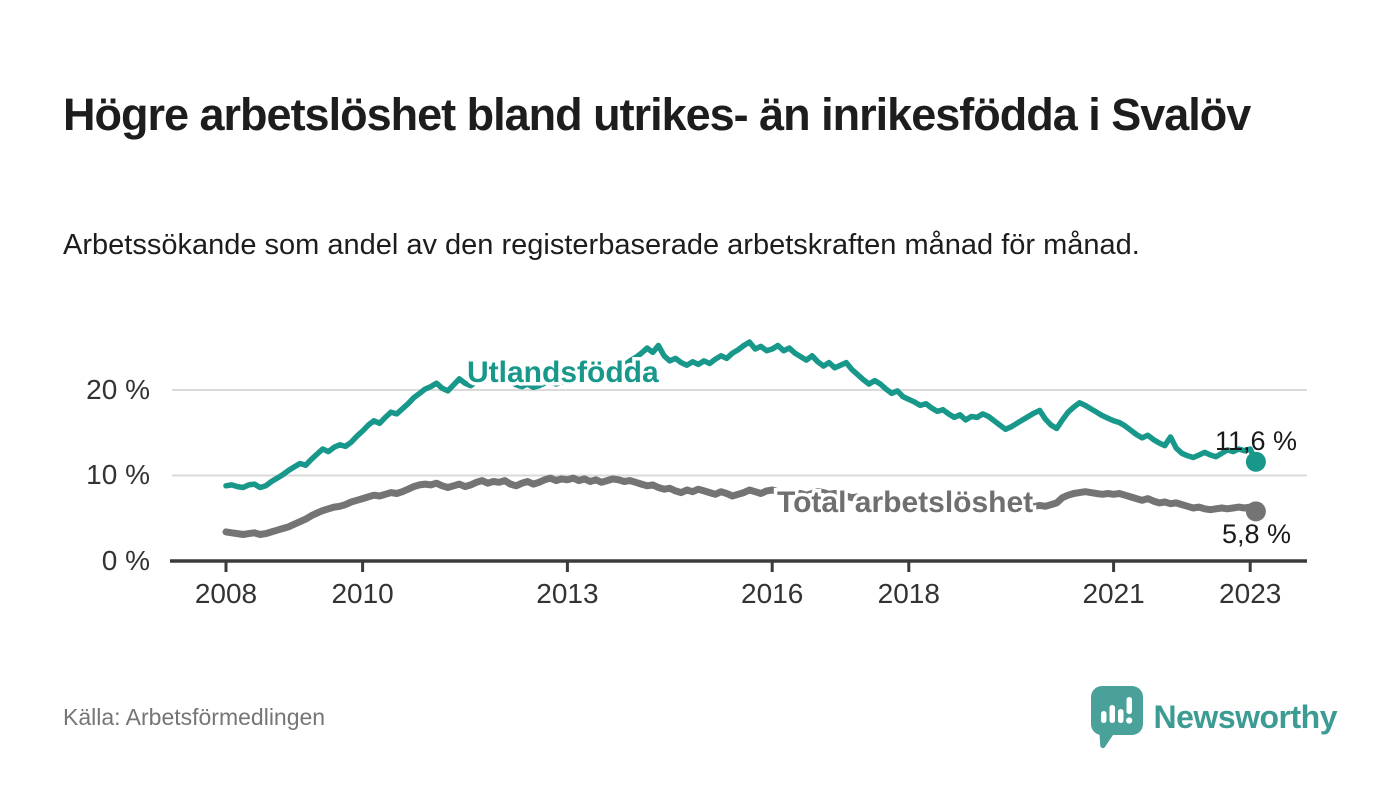 The height and width of the screenshot is (794, 1400). What do you see at coordinates (741, 415) in the screenshot?
I see `line-utlandsfodda` at bounding box center [741, 415].